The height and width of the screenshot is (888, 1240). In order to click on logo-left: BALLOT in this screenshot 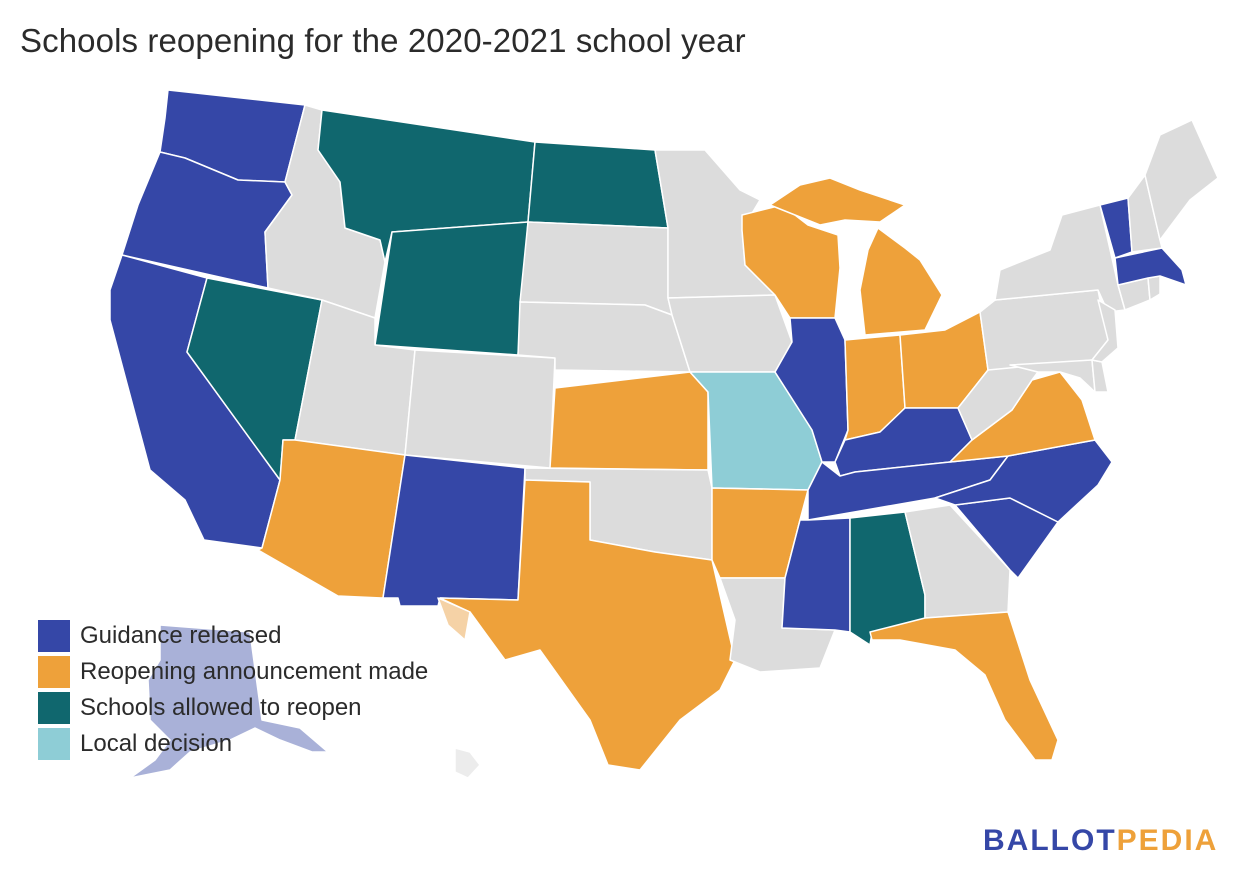, I will do `click(1050, 840)`.